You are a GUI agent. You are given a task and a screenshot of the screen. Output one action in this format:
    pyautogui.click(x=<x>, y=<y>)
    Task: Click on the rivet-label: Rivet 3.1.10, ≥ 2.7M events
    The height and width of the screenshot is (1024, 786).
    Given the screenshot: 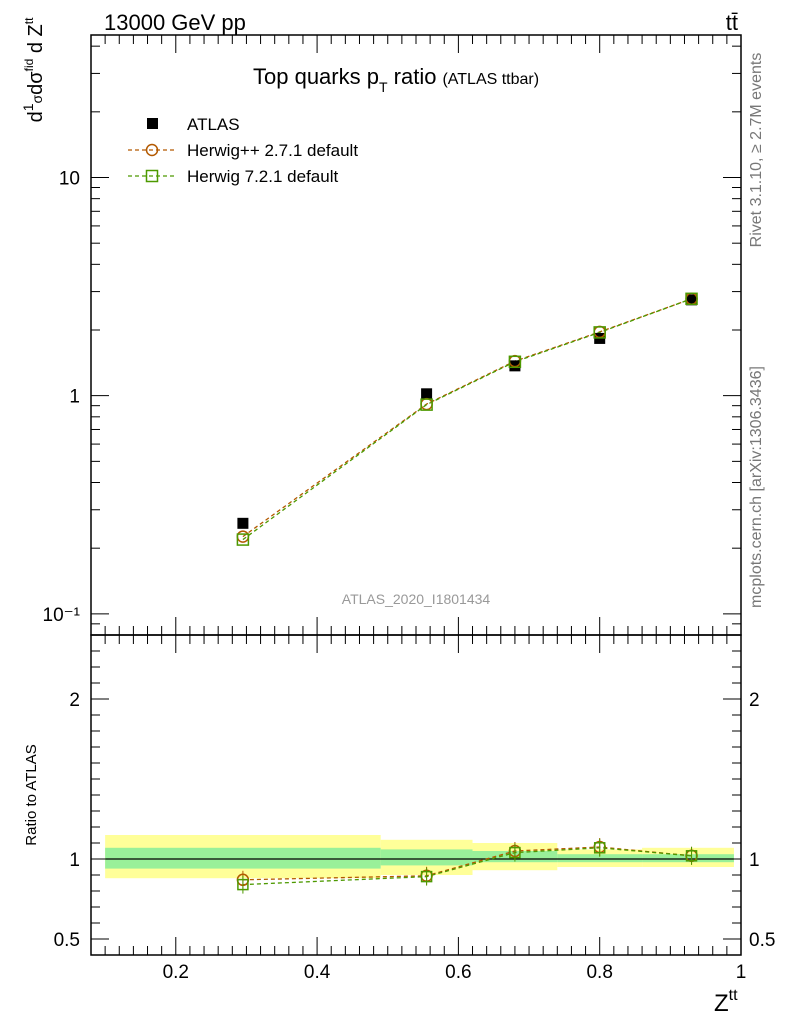 What is the action you would take?
    pyautogui.click(x=756, y=150)
    